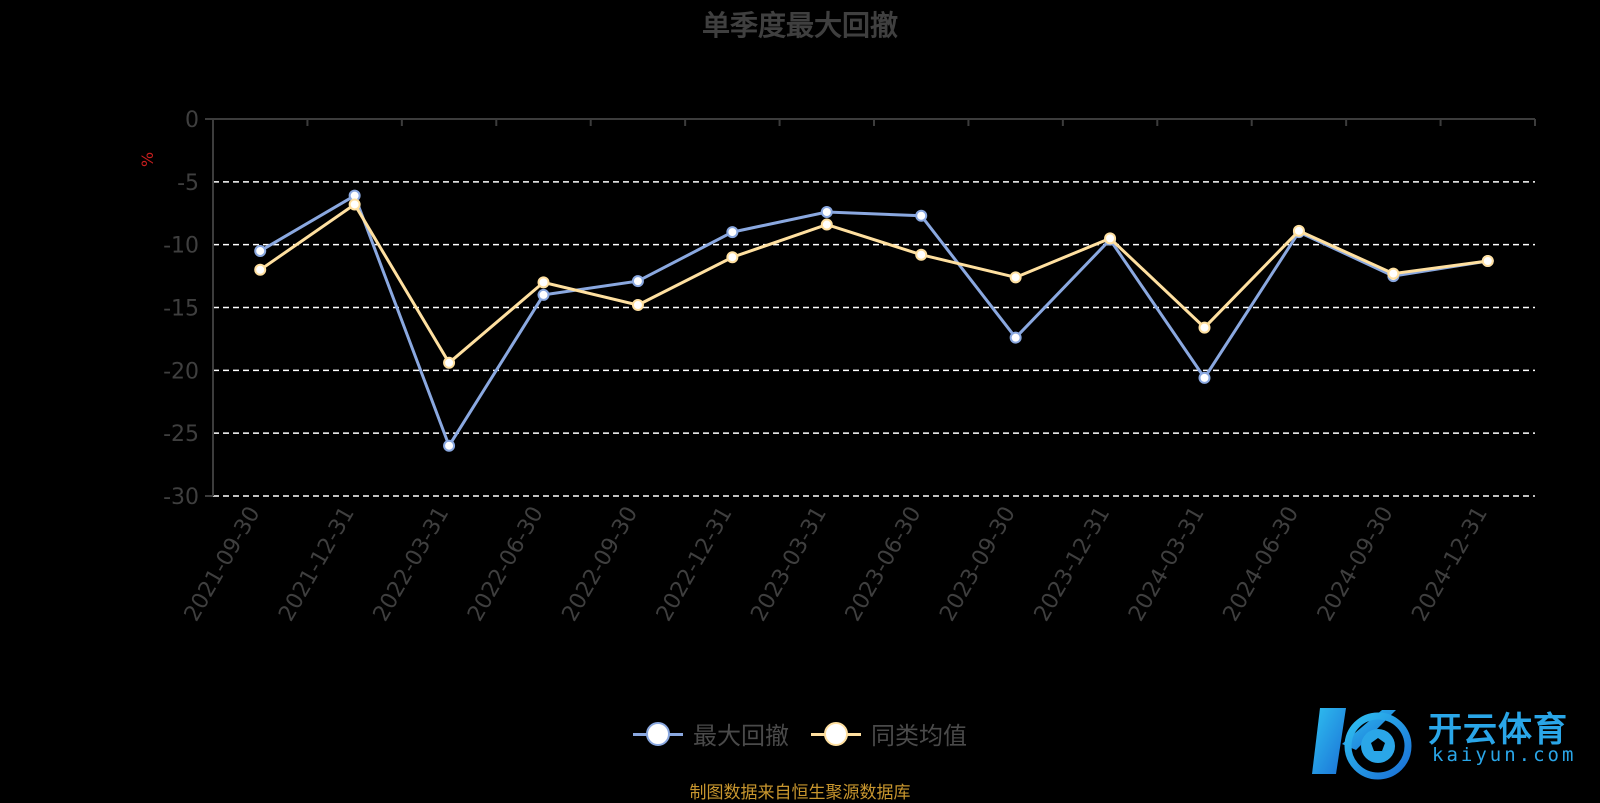 The width and height of the screenshot is (1600, 803). What do you see at coordinates (1073, 564) in the screenshot?
I see `x-tick-label: 2023-12-31` at bounding box center [1073, 564].